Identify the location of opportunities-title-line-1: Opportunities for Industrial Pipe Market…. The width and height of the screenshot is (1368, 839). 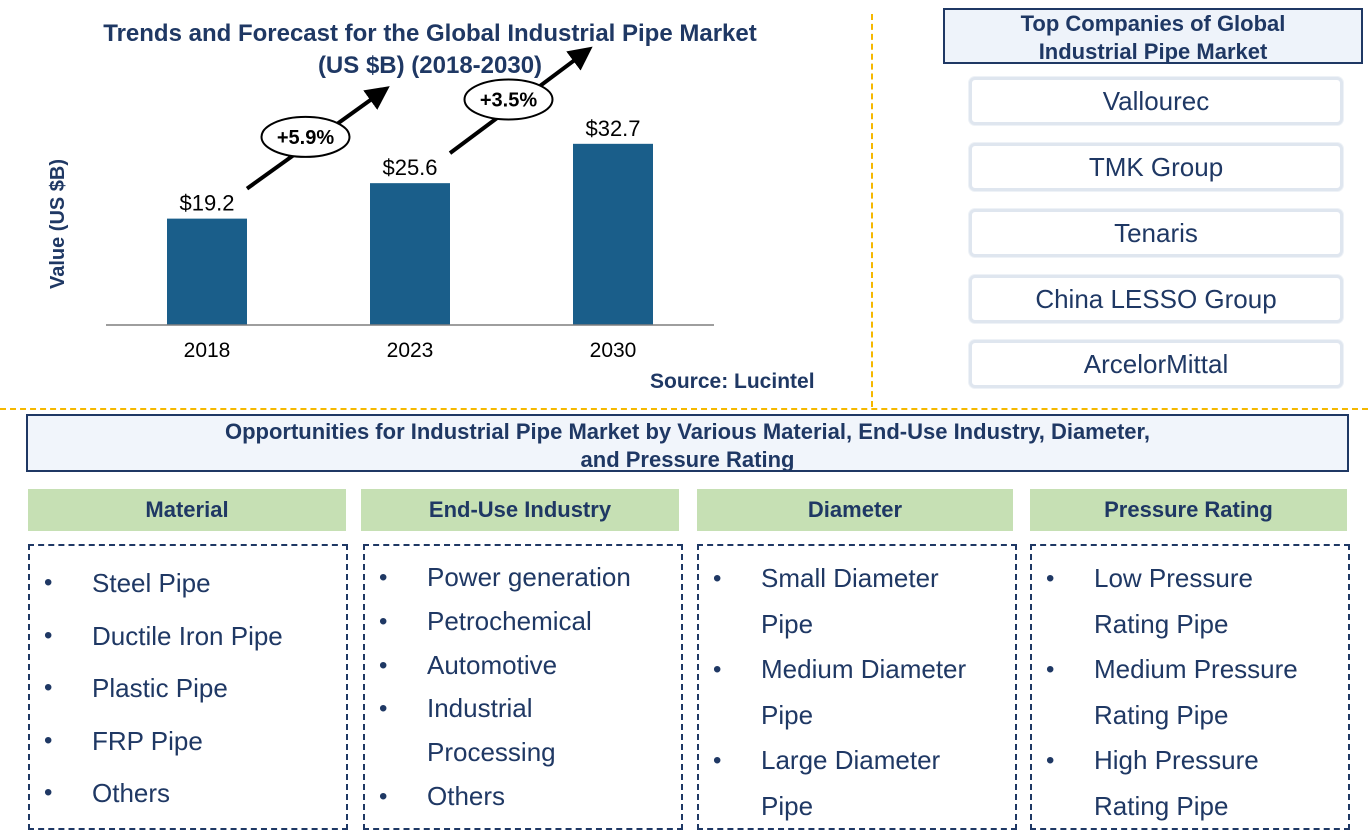
(687, 431).